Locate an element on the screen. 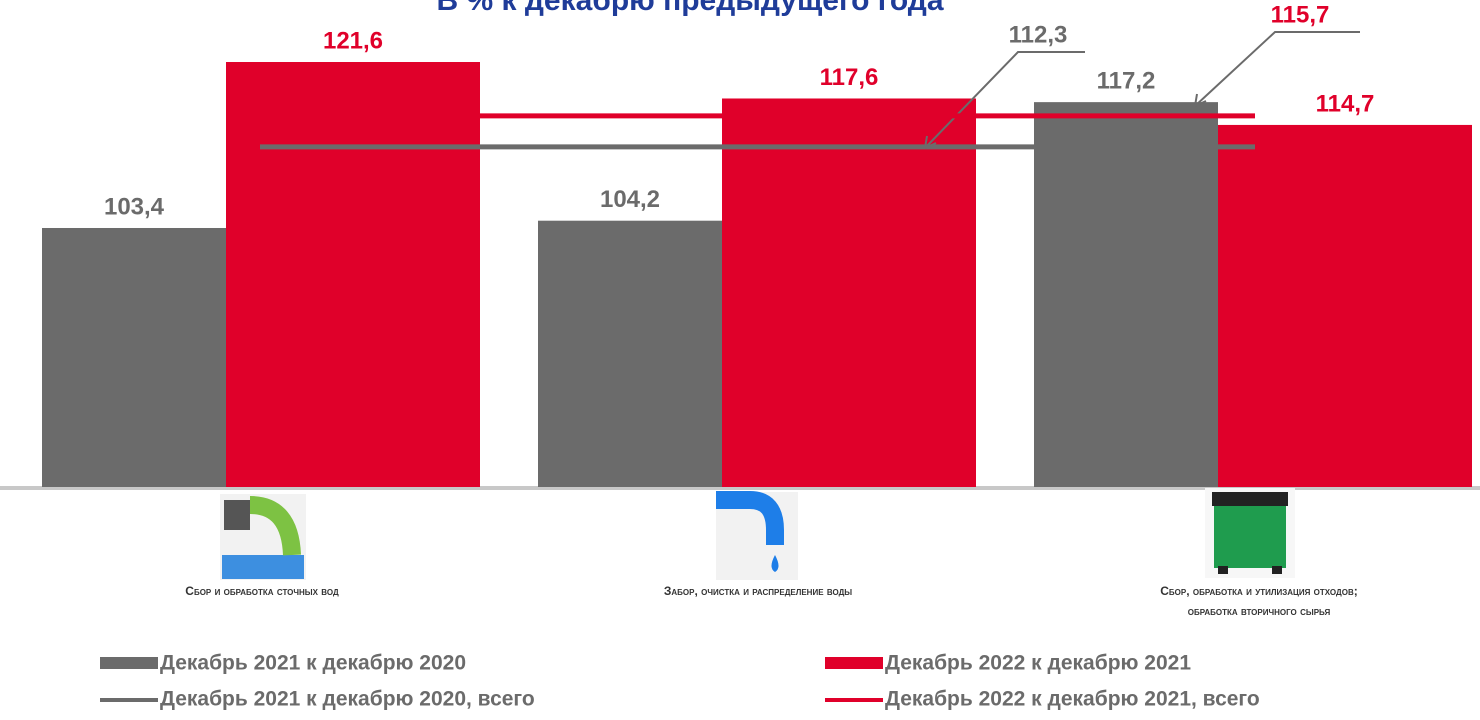 The image size is (1480, 720). legend-label: Декабрь 2021 к декабрю 2020 is located at coordinates (313, 663).